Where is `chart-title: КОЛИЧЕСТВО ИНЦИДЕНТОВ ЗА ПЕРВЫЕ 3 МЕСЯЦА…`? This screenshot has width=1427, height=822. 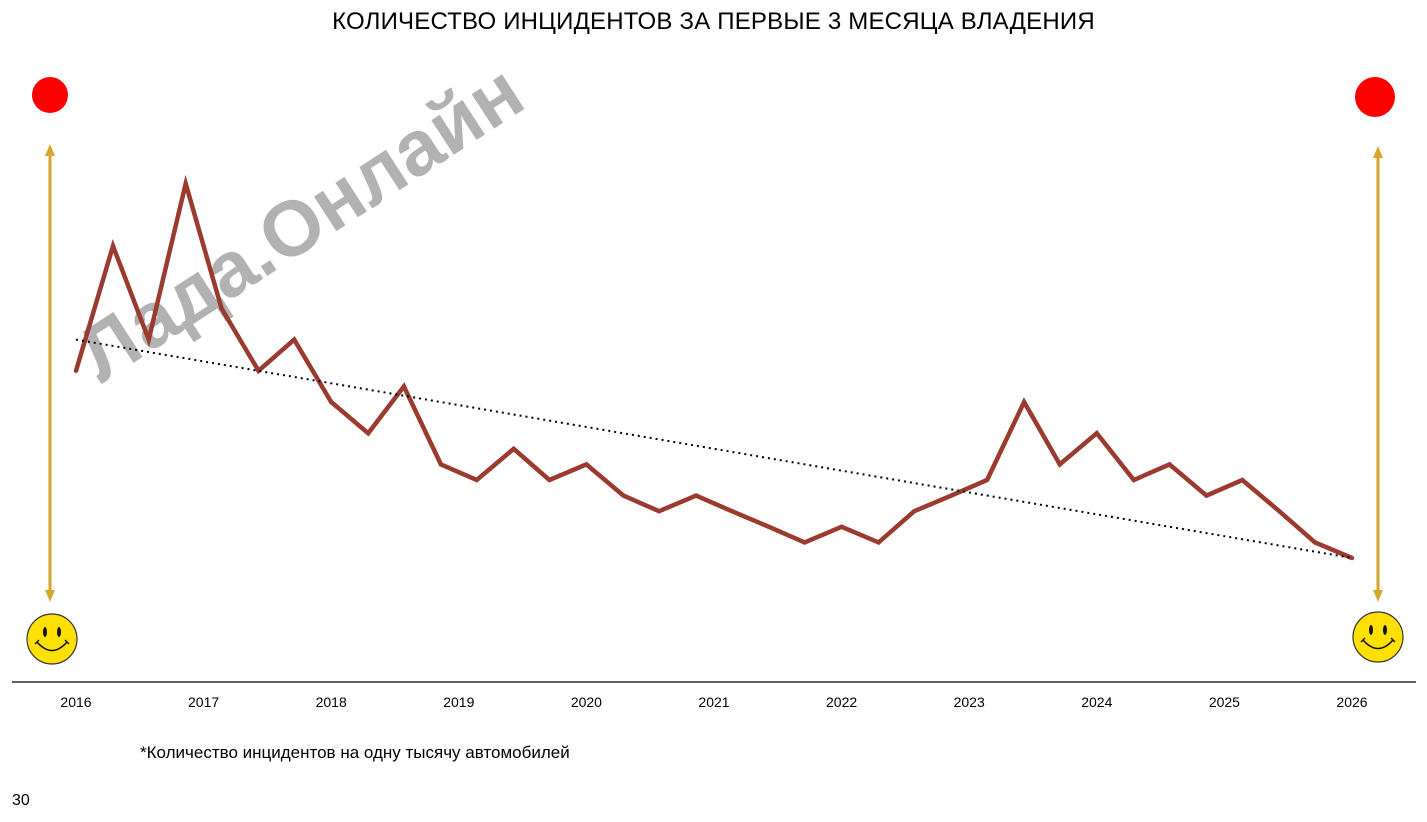
chart-title: КОЛИЧЕСТВО ИНЦИДЕНТОВ ЗА ПЕРВЫЕ 3 МЕСЯЦА… is located at coordinates (713, 21).